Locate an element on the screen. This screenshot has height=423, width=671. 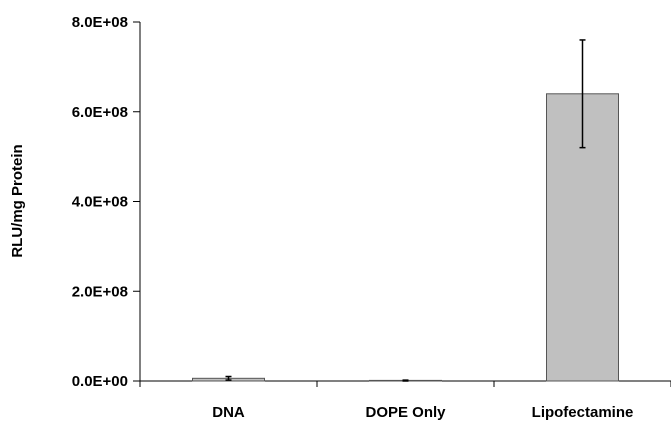
y-ticks: 0.0E+00 2.0E+08 4.0E+08 6.0E+08 8.0E+08 is located at coordinates (106, 202).